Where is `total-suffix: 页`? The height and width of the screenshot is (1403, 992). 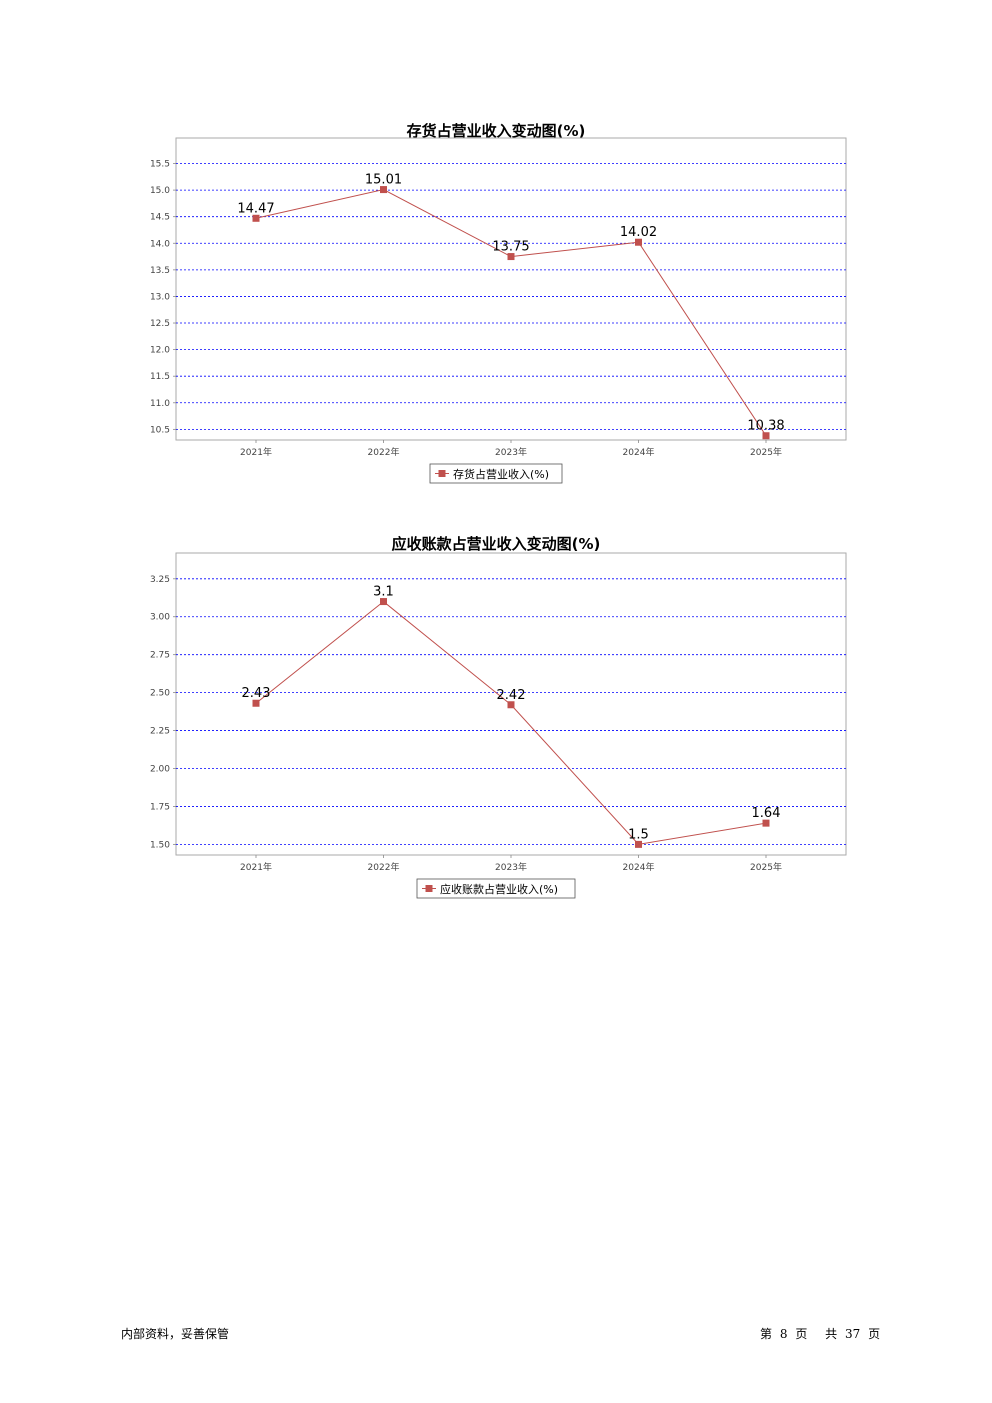
total-suffix: 页 is located at coordinates (874, 1334).